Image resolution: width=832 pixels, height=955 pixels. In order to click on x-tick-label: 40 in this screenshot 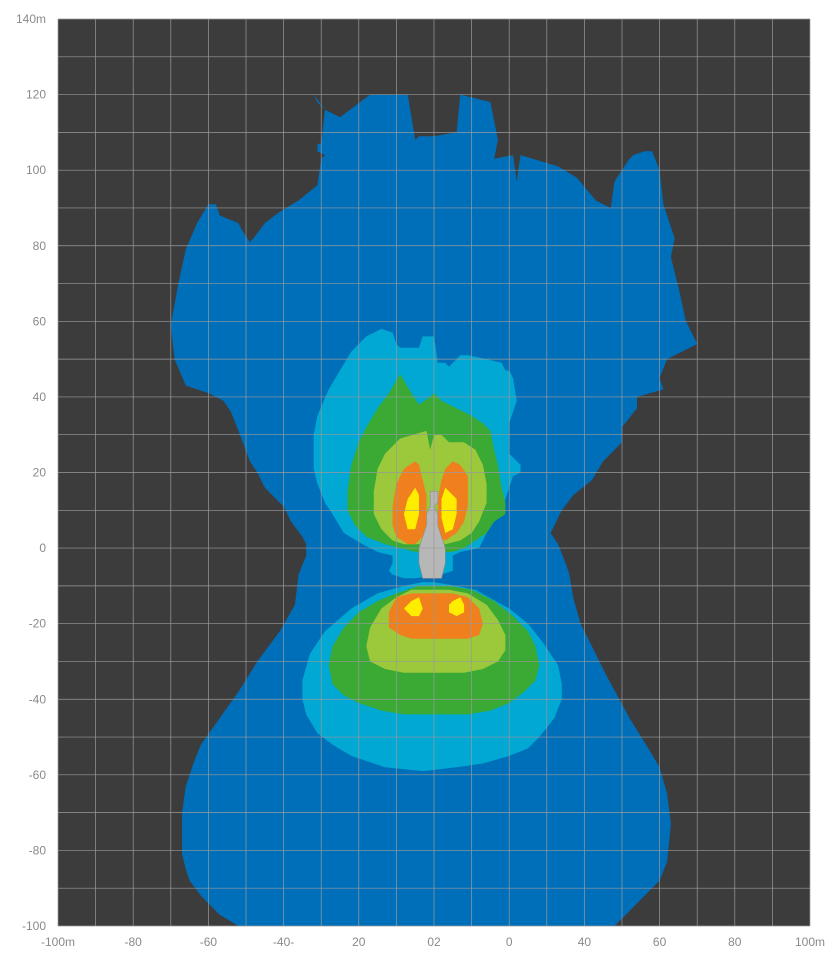, I will do `click(585, 942)`.